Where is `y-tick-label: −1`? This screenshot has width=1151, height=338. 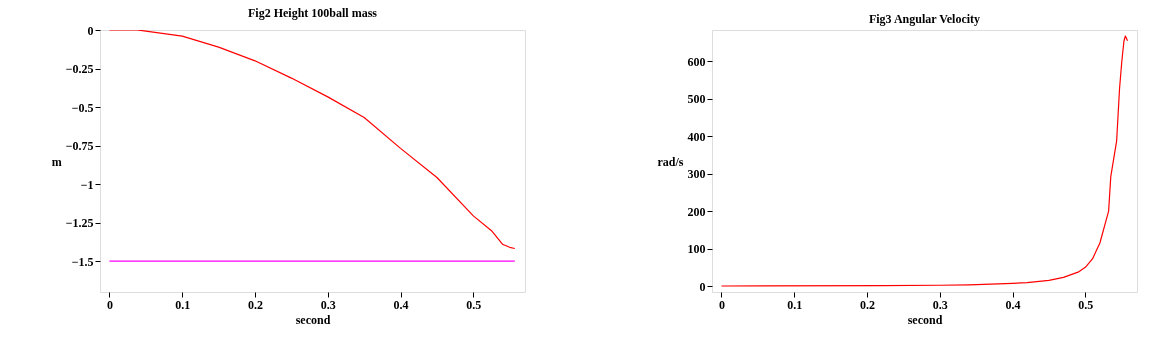 y-tick-label: −1 is located at coordinates (87, 184).